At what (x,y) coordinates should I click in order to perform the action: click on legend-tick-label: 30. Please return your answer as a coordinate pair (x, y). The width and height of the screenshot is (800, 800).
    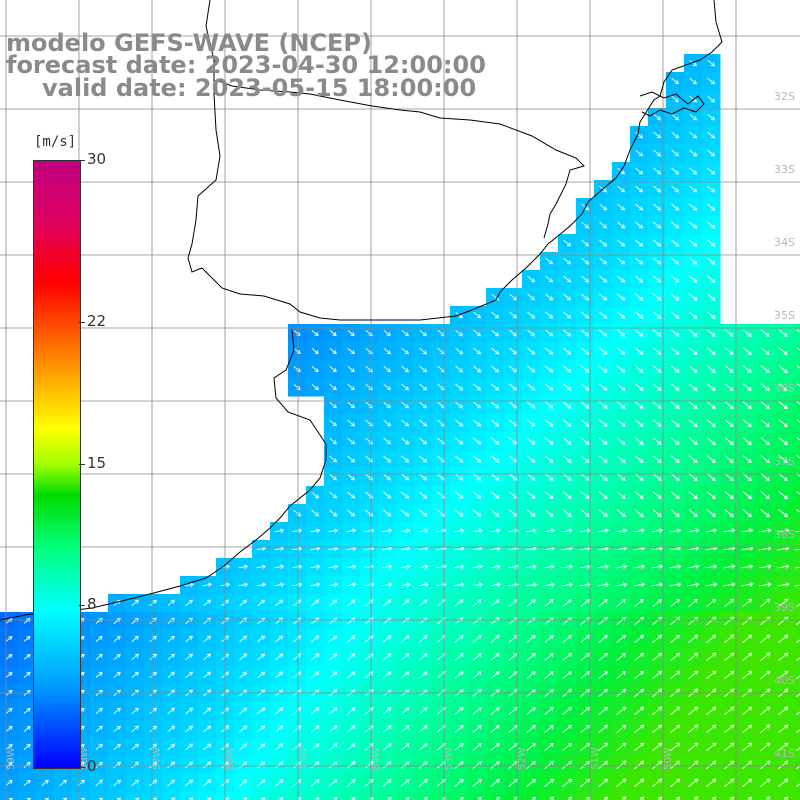
    Looking at the image, I should click on (97, 159).